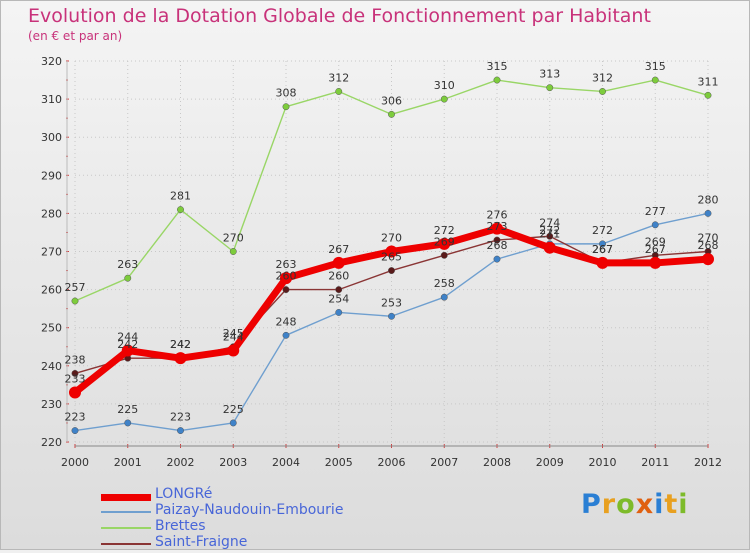 The height and width of the screenshot is (553, 750). What do you see at coordinates (444, 230) in the screenshot?
I see `data-label-longr-: 272` at bounding box center [444, 230].